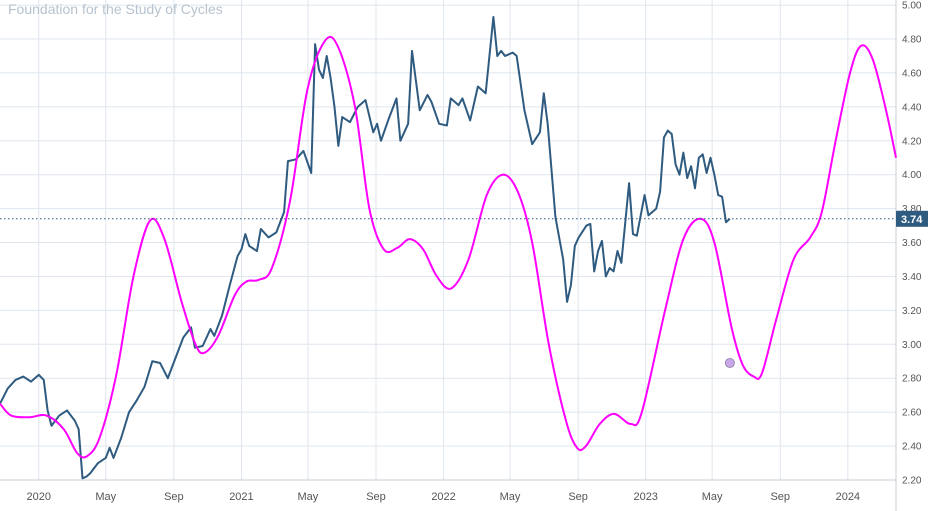 The width and height of the screenshot is (928, 511). Describe the element at coordinates (645, 497) in the screenshot. I see `x-tick-label: 2023` at that location.